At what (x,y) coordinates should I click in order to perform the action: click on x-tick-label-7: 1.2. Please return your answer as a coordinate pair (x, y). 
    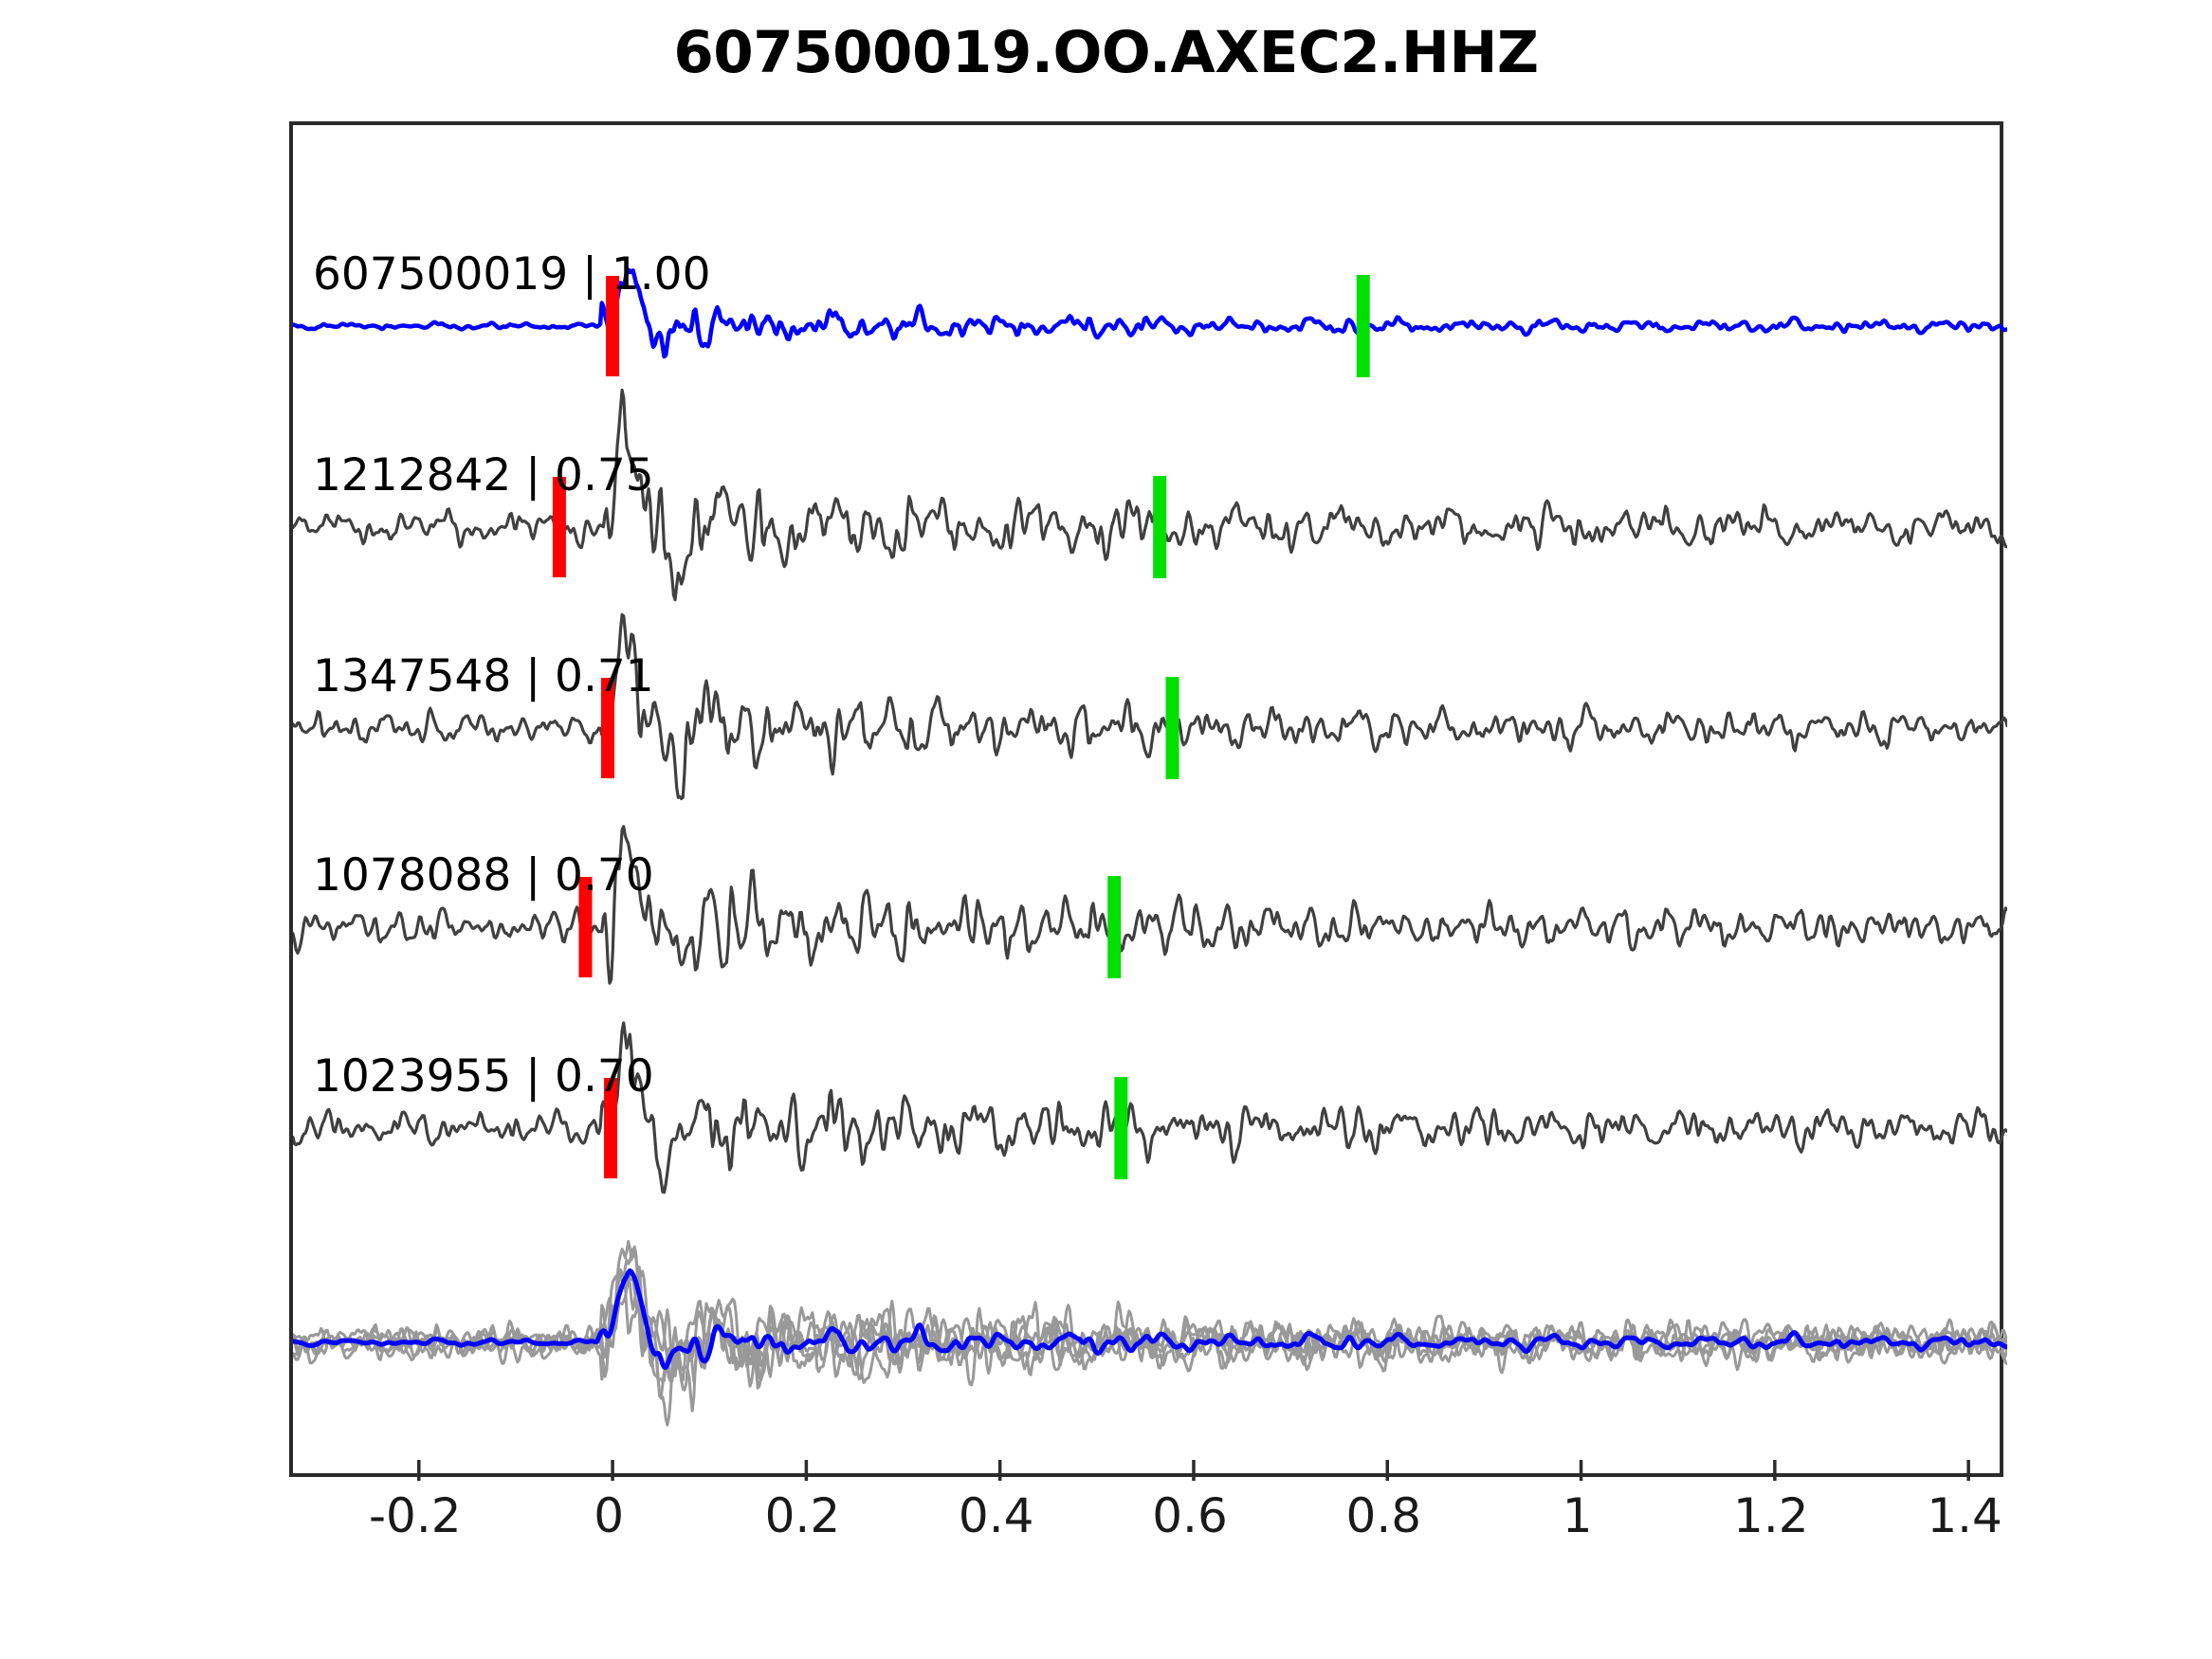
    Looking at the image, I should click on (1771, 1515).